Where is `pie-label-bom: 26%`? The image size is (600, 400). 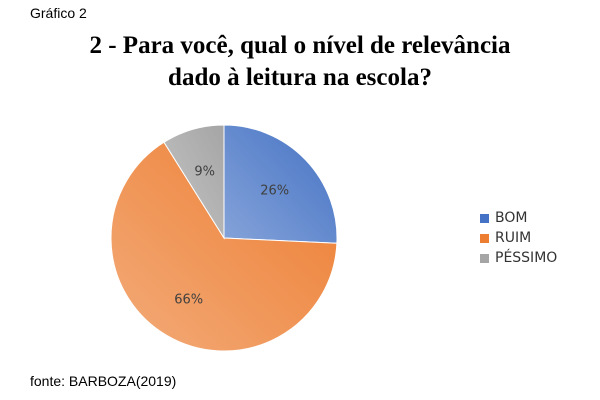 pie-label-bom: 26% is located at coordinates (274, 191).